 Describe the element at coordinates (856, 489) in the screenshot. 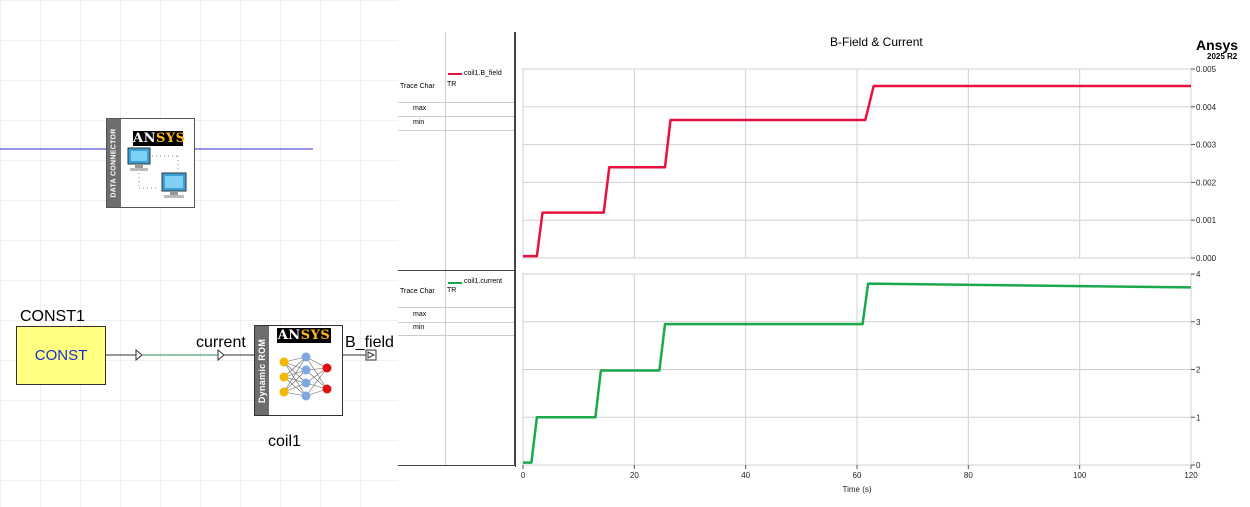

I see `x-axis-label: Time (s)` at that location.